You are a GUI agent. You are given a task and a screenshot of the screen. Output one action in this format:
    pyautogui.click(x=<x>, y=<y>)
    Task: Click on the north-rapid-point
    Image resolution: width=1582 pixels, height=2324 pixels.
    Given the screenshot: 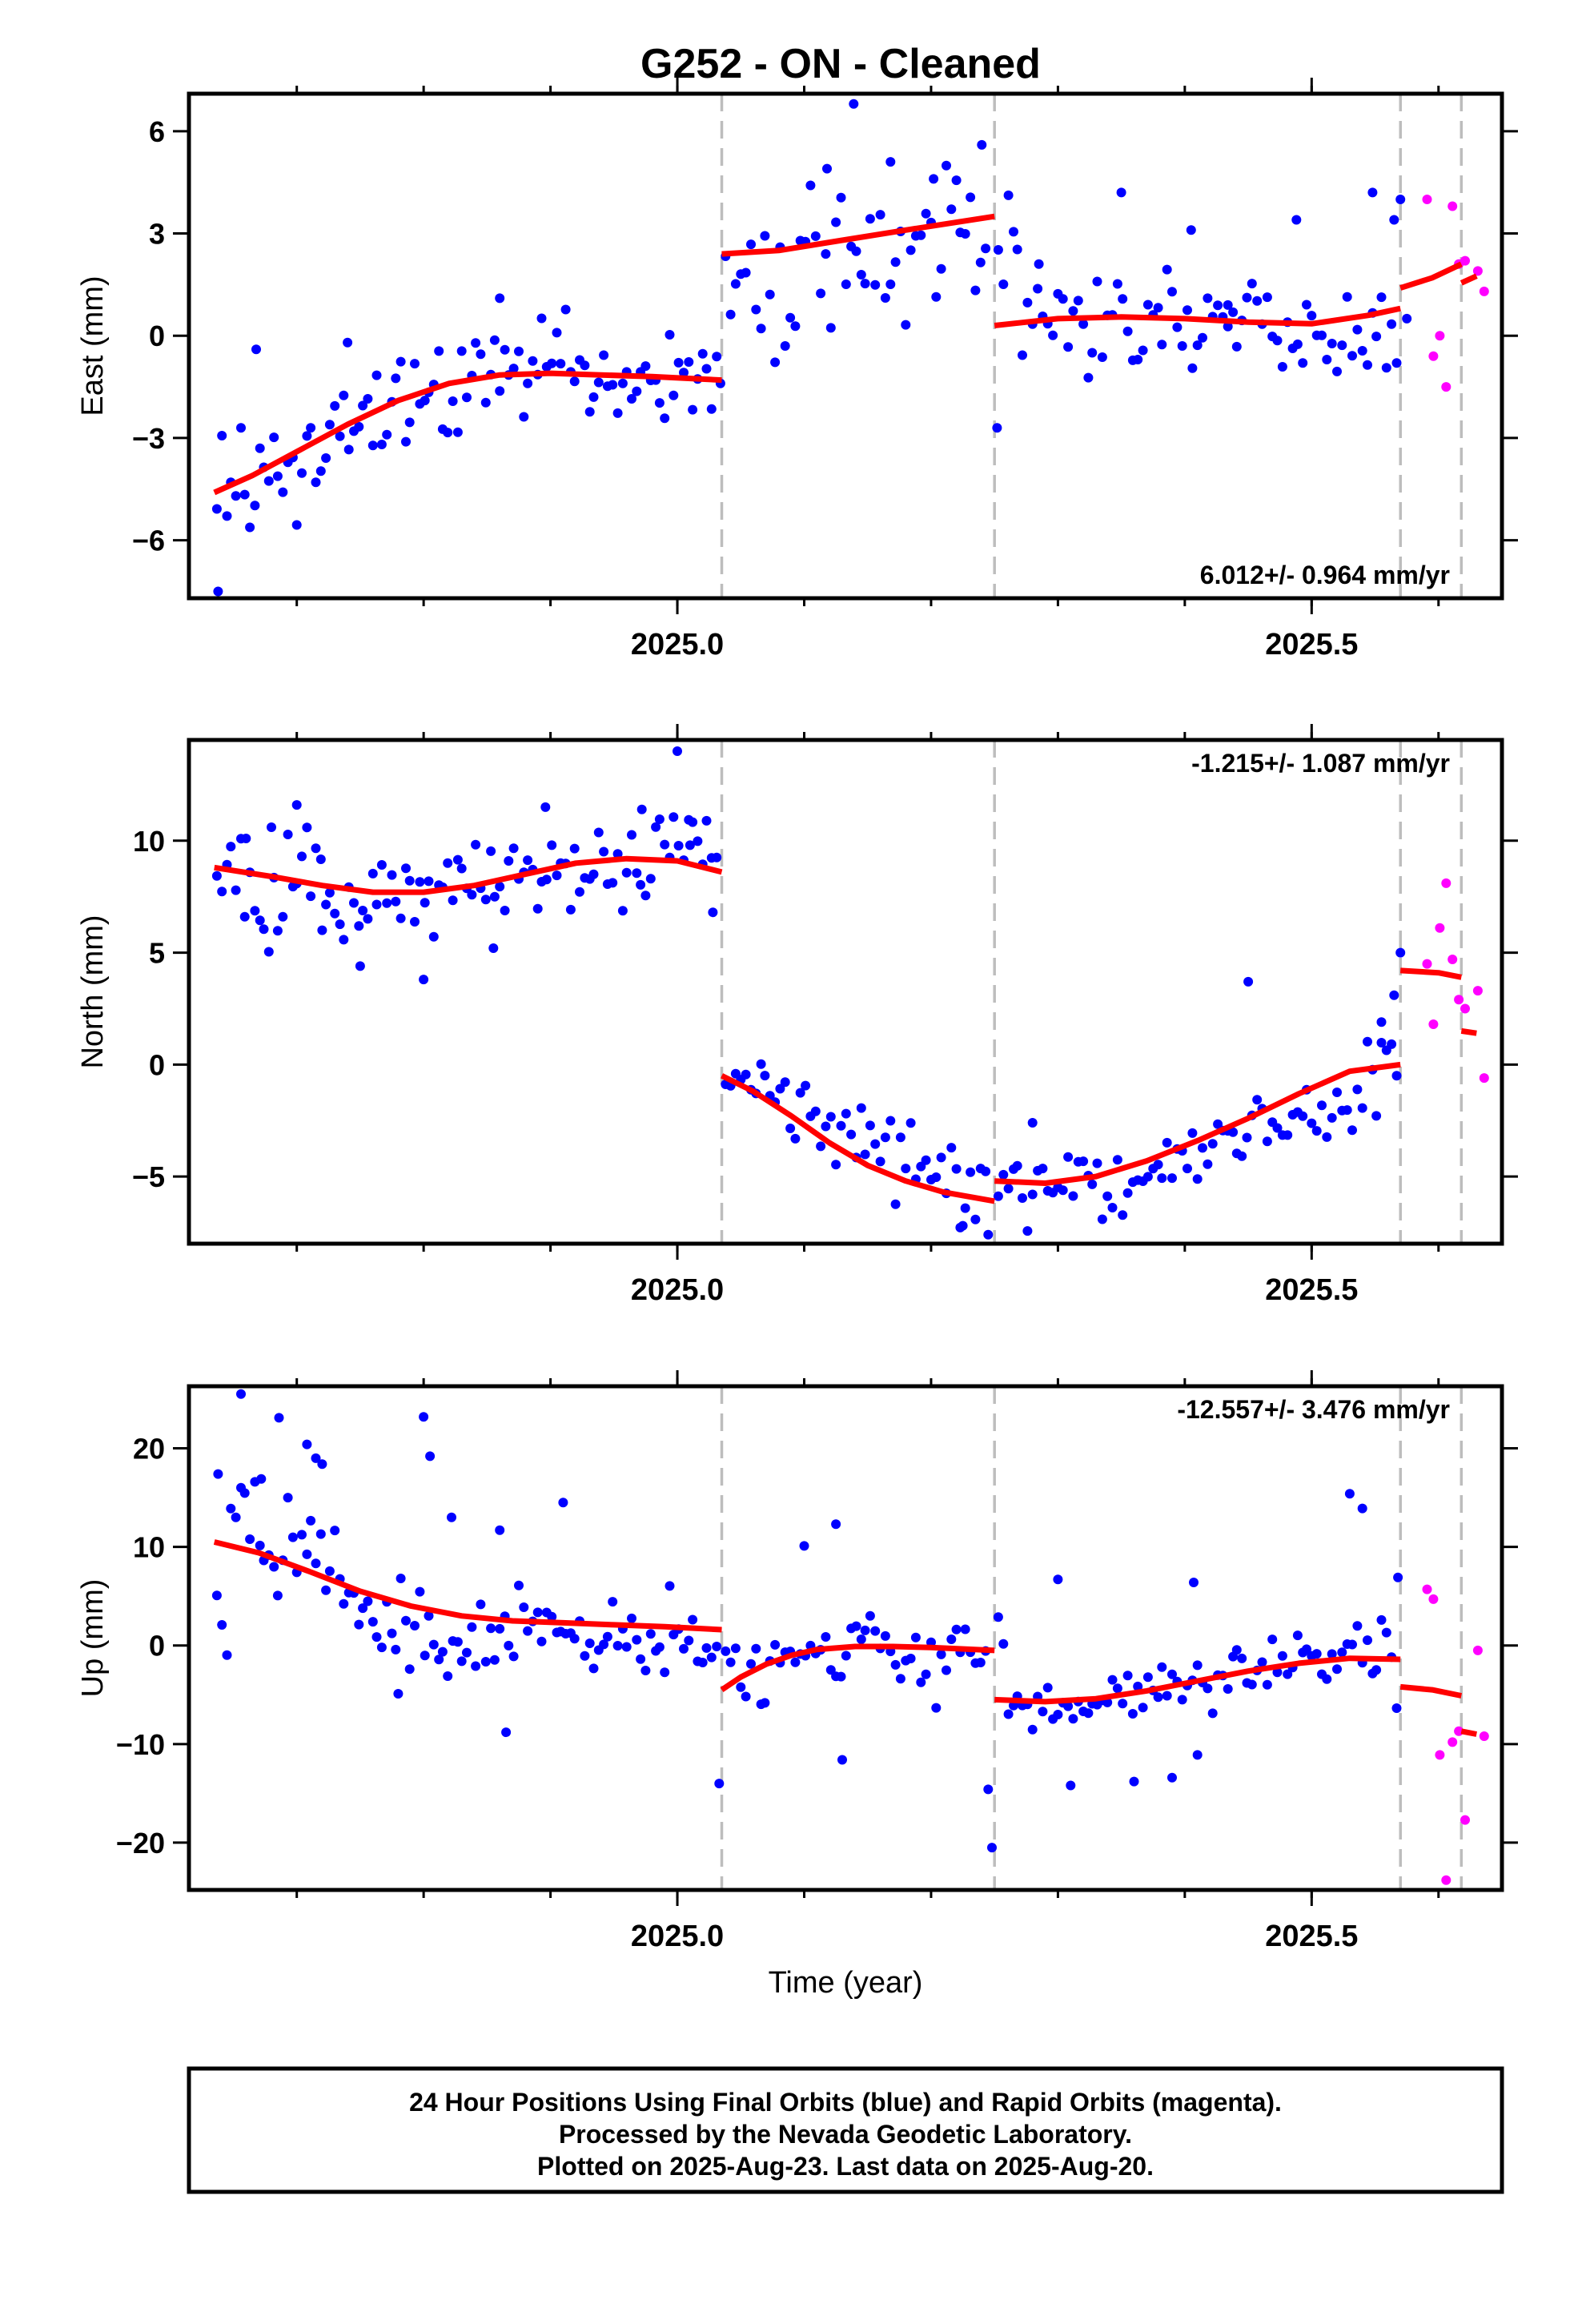 What is the action you would take?
    pyautogui.click(x=1452, y=960)
    